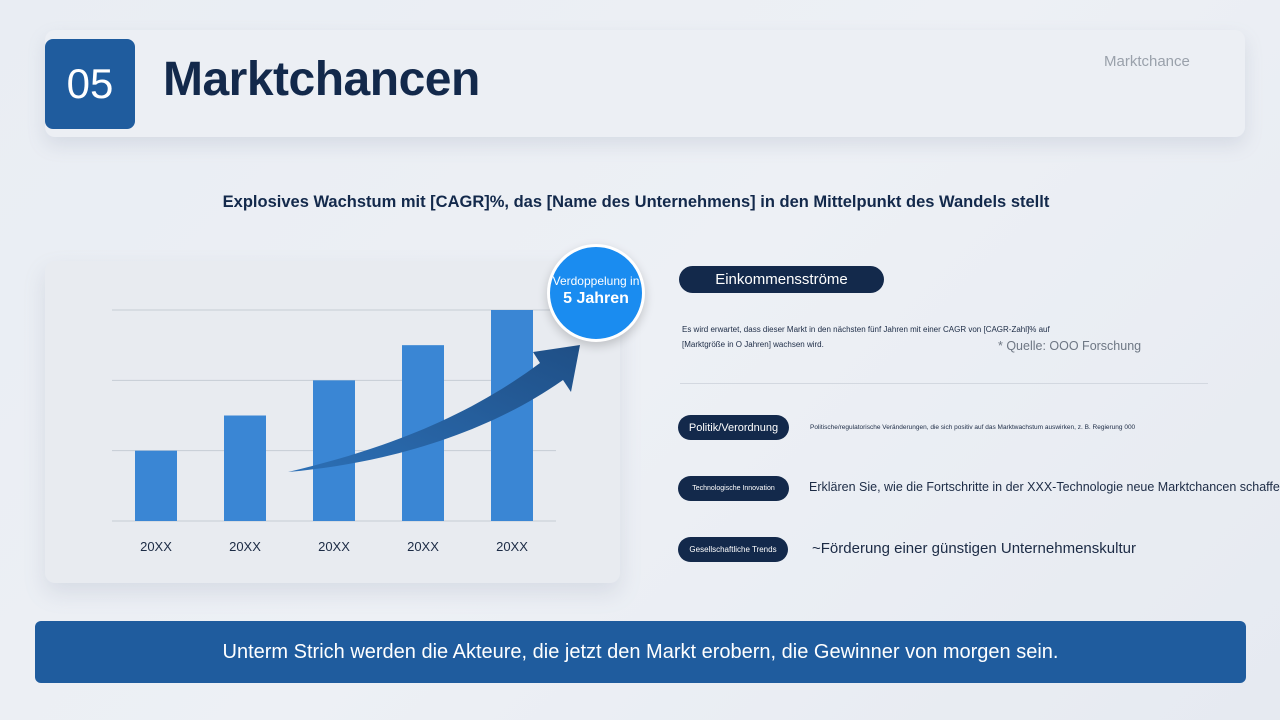 The height and width of the screenshot is (720, 1280). What do you see at coordinates (434, 408) in the screenshot?
I see `growth-arrow` at bounding box center [434, 408].